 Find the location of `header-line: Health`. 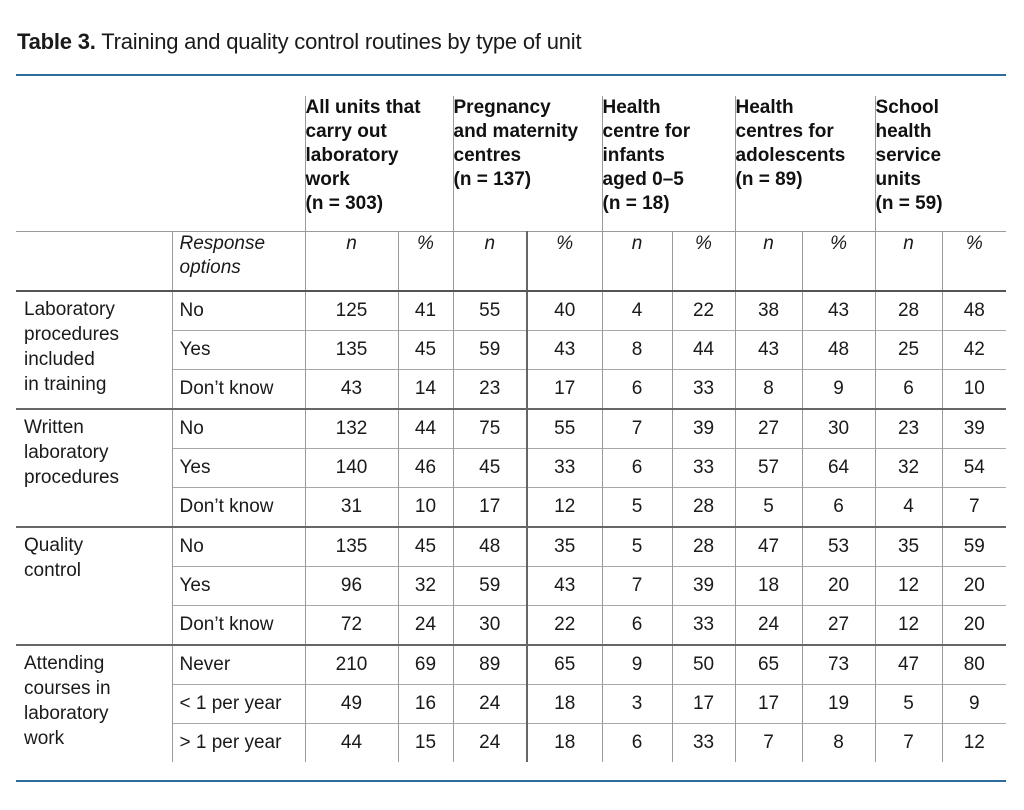

header-line: Health is located at coordinates (764, 107).